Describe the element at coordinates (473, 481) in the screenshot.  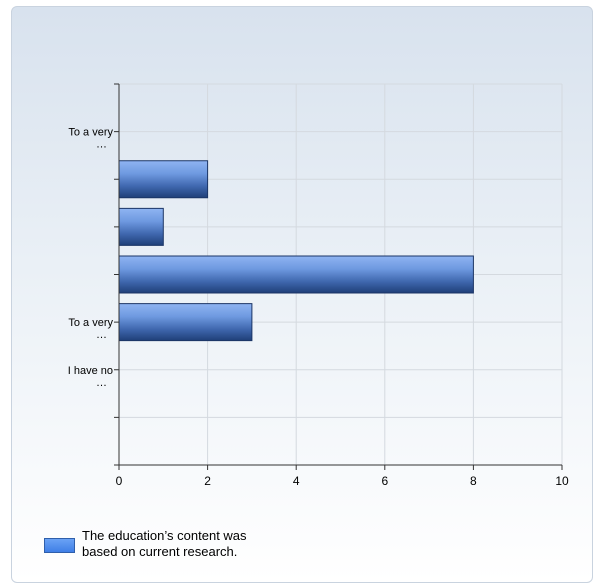
I see `x-tick-label: 8` at that location.